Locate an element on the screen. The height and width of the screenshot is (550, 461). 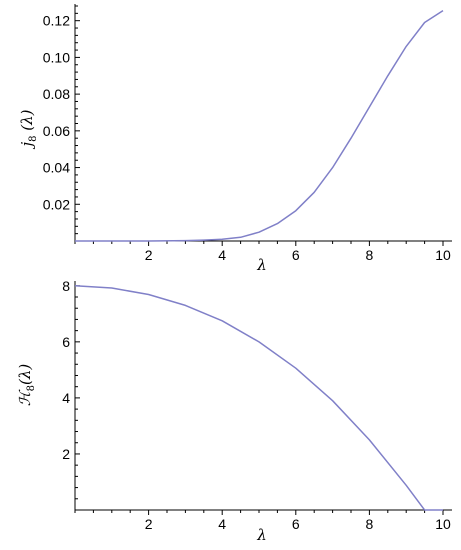
y-axis-label: j8 (λ) is located at coordinates (28, 129).